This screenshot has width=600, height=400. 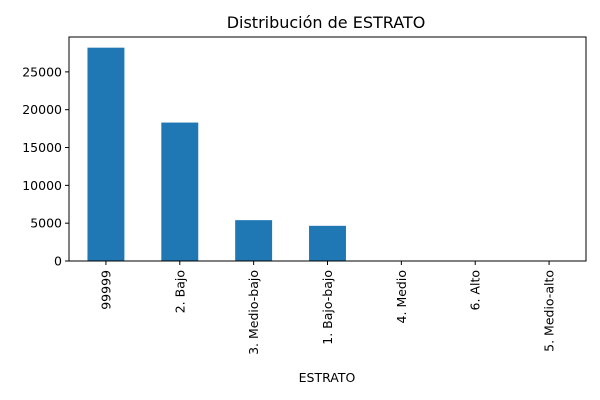 I want to click on x-tick-label-2: 3. Medio-bajo, so click(x=253, y=312).